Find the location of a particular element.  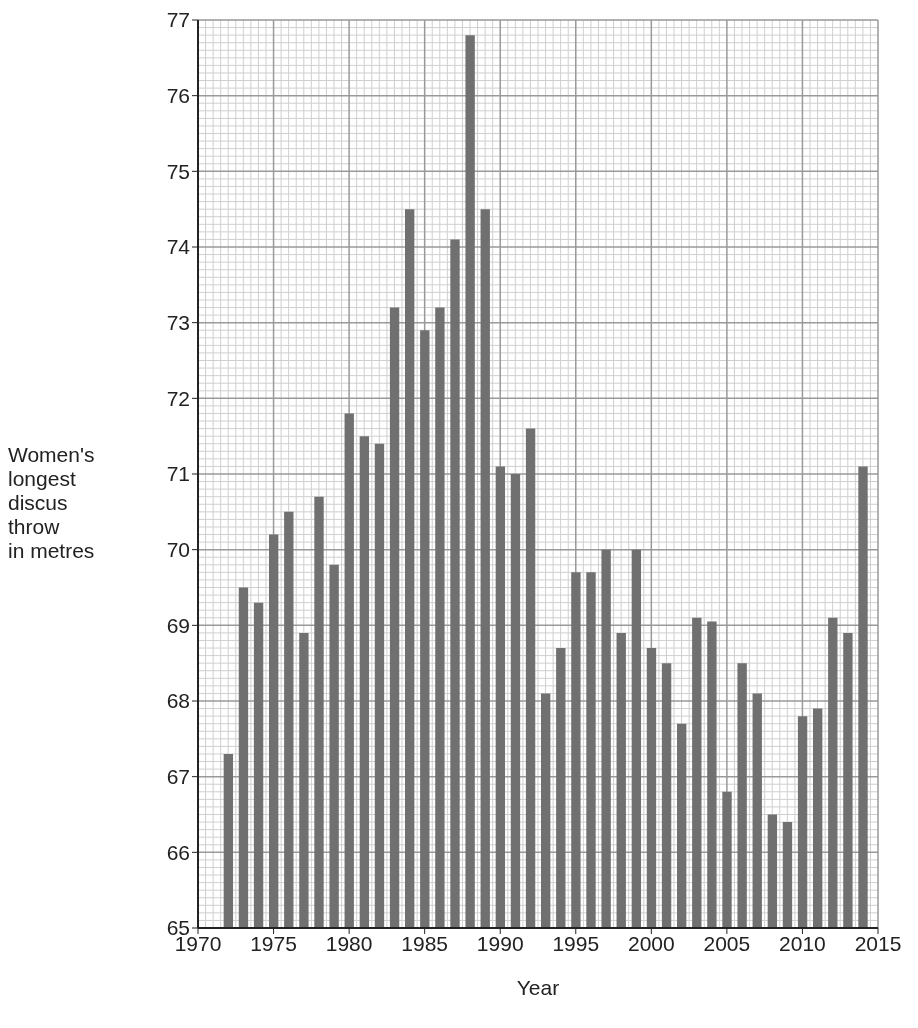

y-tick-label: 69 is located at coordinates (178, 625).